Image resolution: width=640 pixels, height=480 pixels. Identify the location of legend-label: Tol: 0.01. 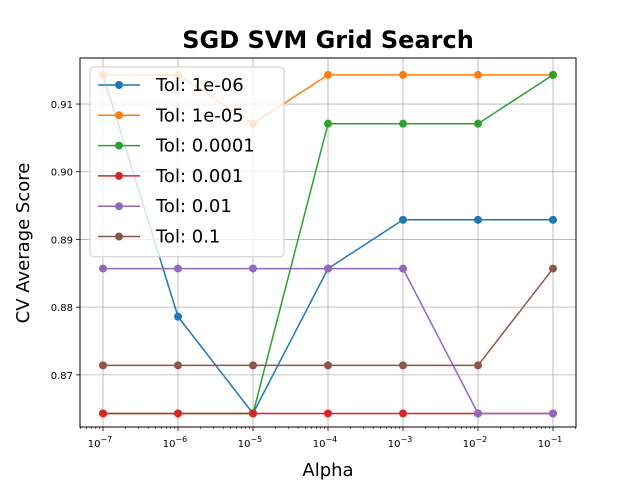
(193, 206).